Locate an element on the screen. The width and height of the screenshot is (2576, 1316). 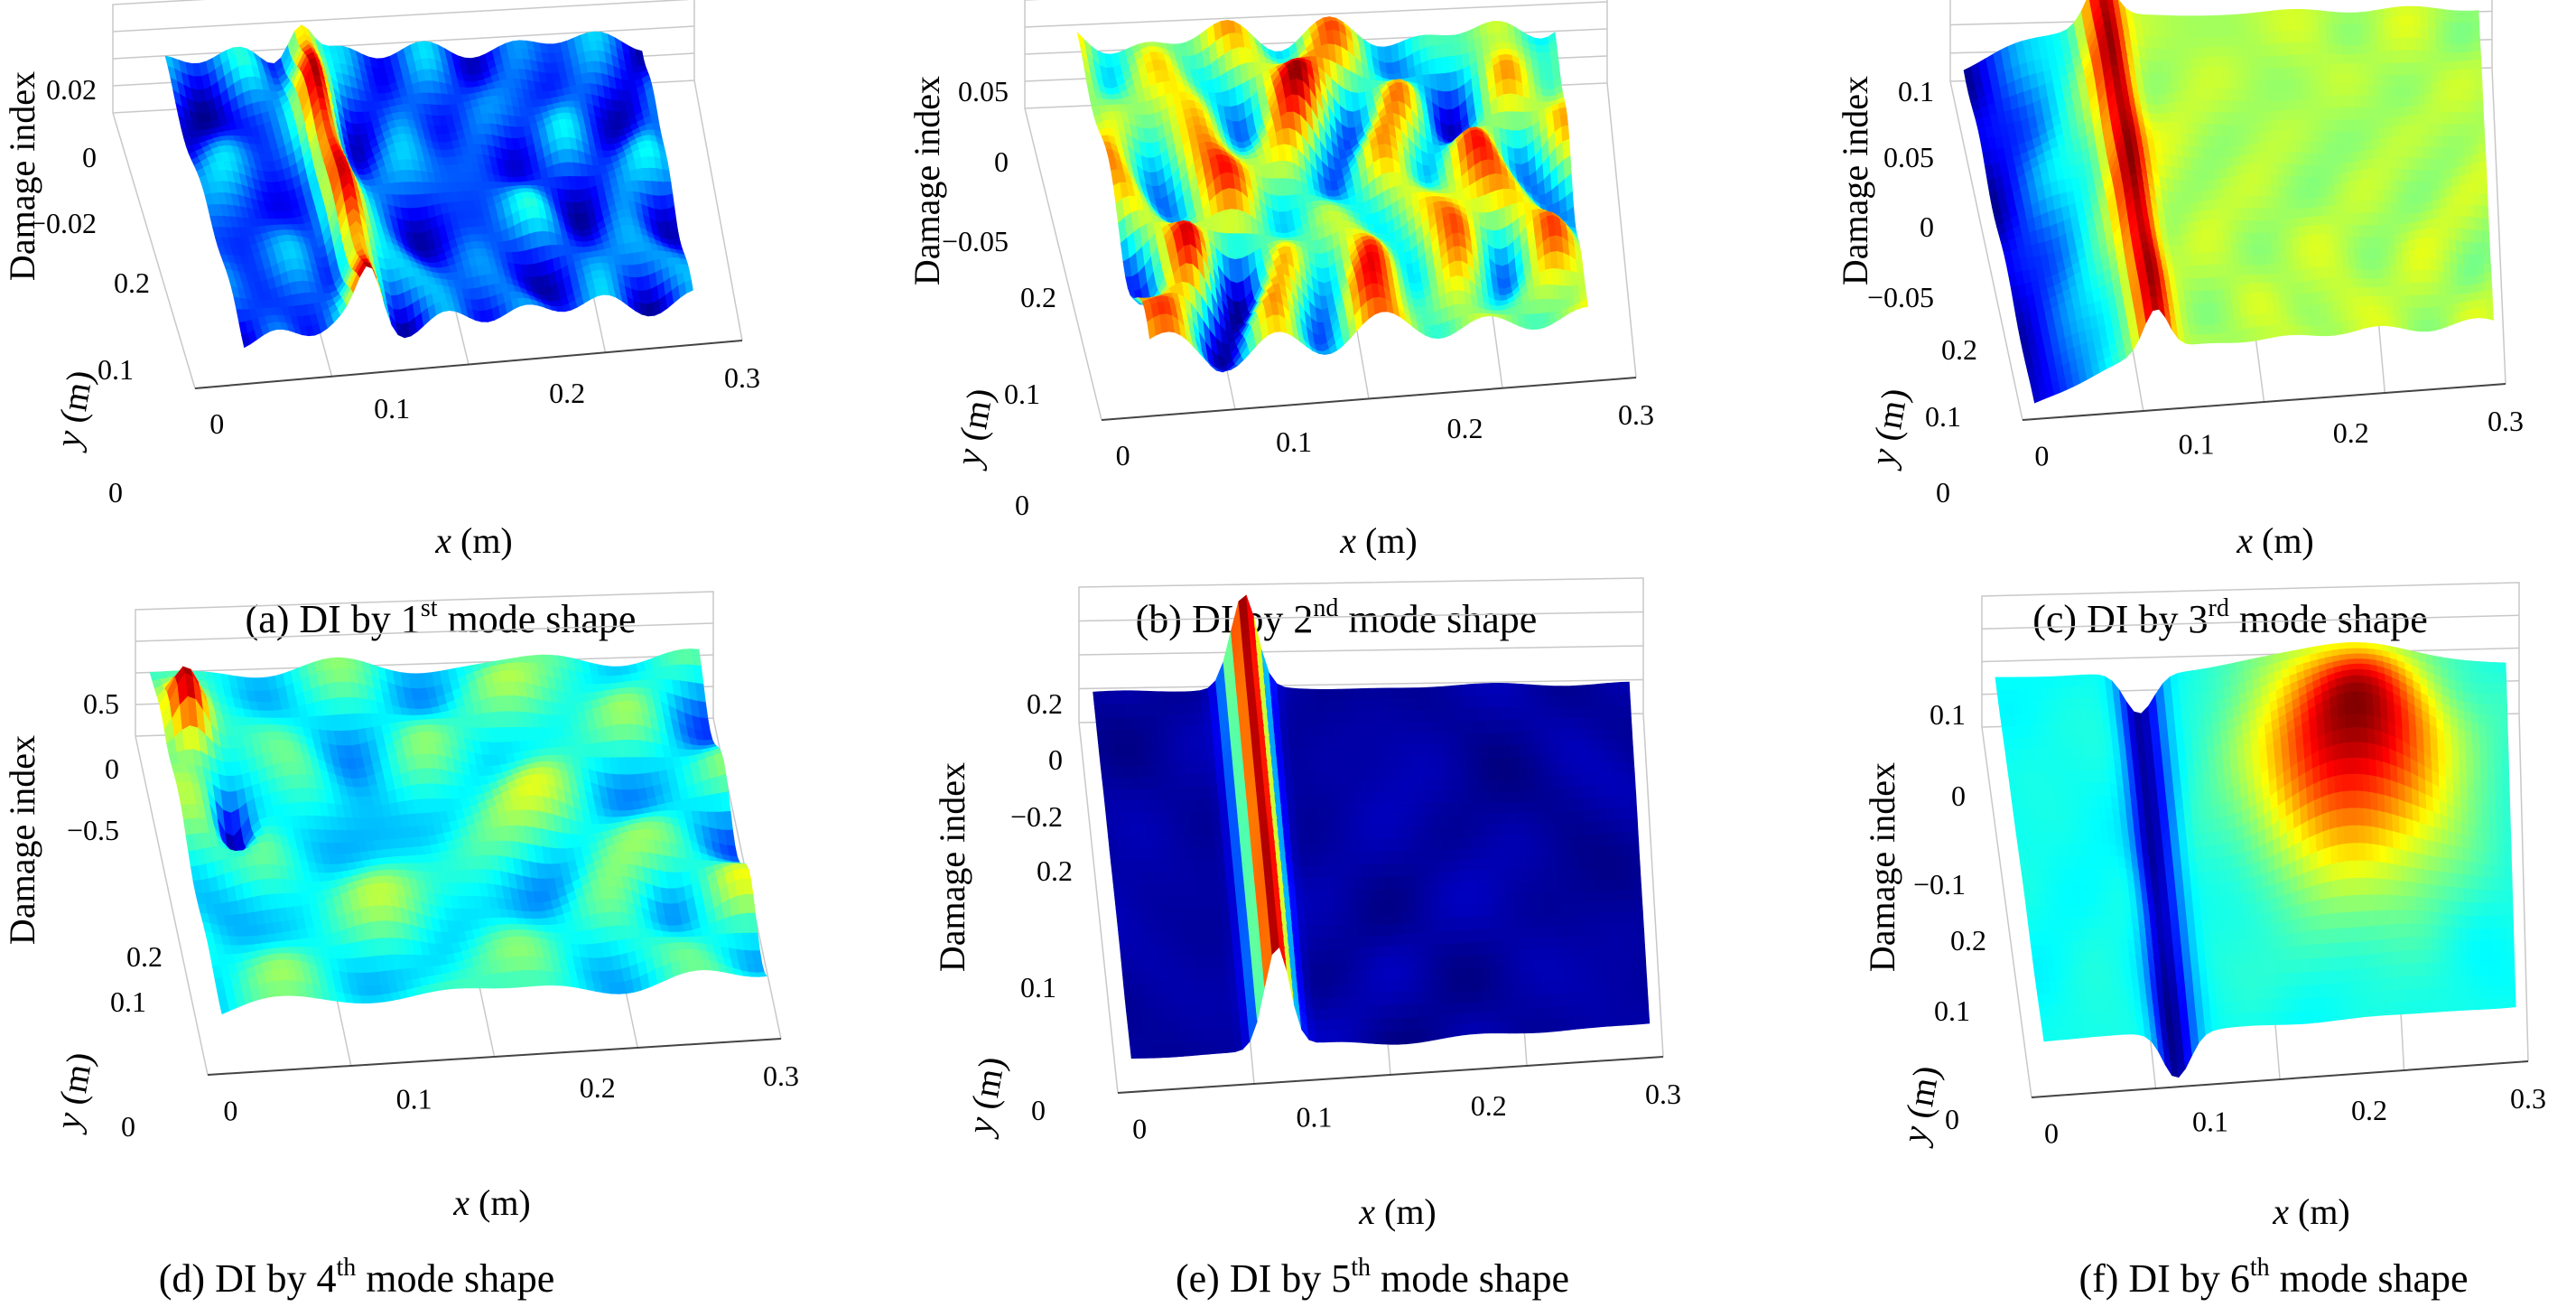
xlabel-unit-d: (m) is located at coordinates (500, 1202).